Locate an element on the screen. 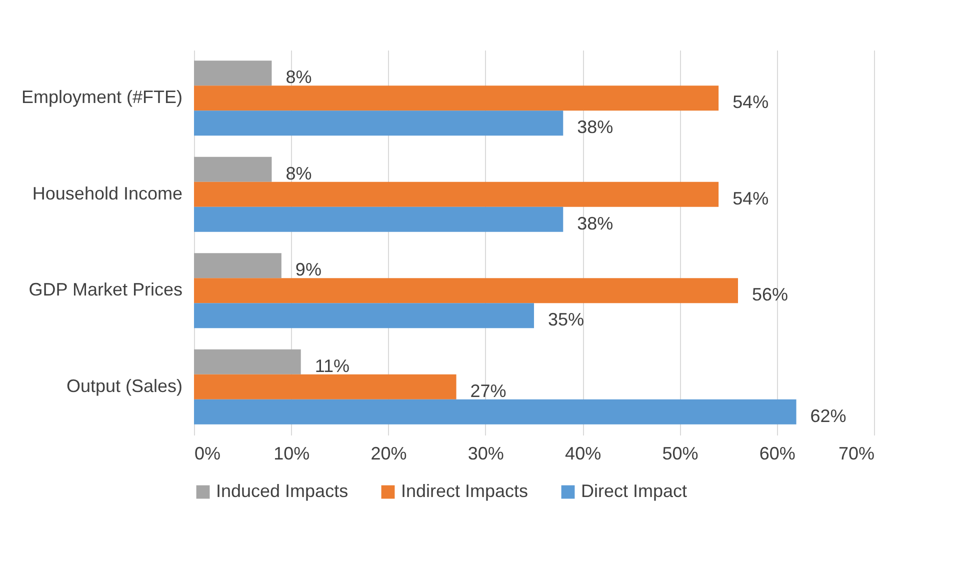 The height and width of the screenshot is (580, 958). data-label: 62% is located at coordinates (828, 416).